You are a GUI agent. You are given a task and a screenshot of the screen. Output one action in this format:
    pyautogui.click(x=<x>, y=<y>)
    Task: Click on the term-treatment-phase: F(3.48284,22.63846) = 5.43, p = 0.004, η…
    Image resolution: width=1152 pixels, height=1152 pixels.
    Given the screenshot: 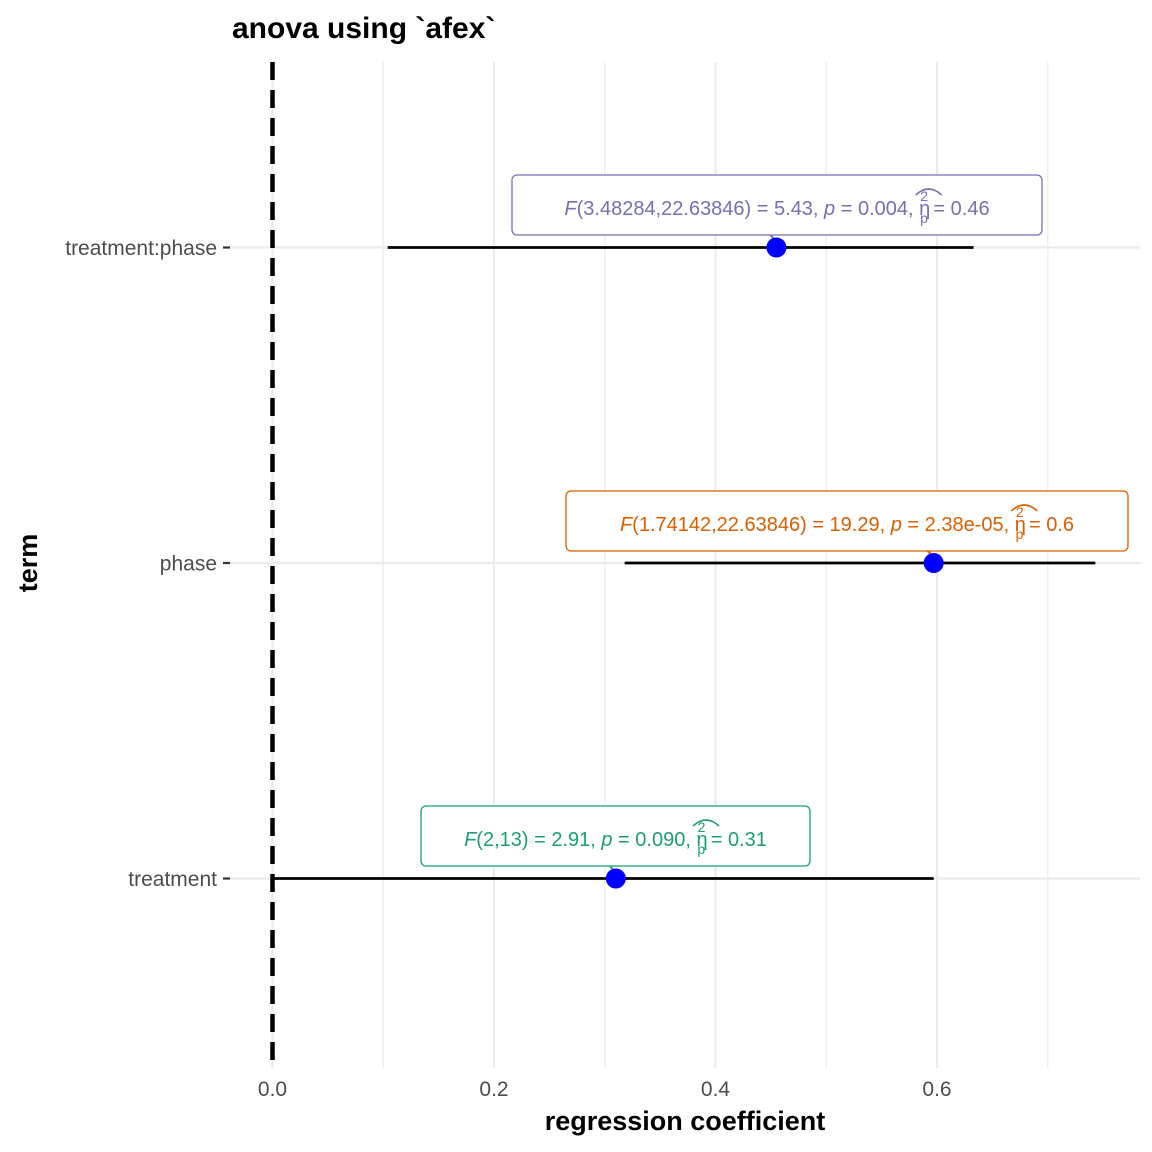 What is the action you would take?
    pyautogui.click(x=715, y=216)
    